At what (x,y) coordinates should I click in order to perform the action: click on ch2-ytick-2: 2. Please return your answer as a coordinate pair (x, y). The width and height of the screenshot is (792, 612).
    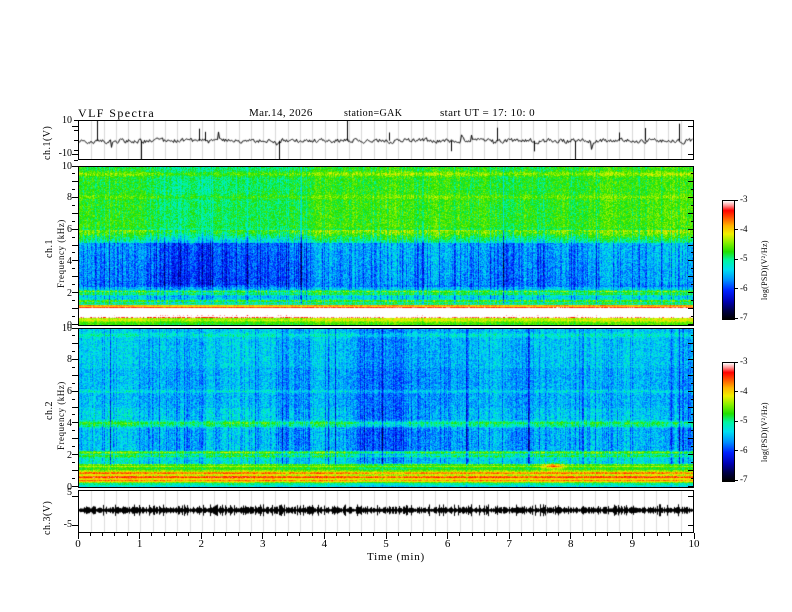
    Looking at the image, I should click on (69, 455).